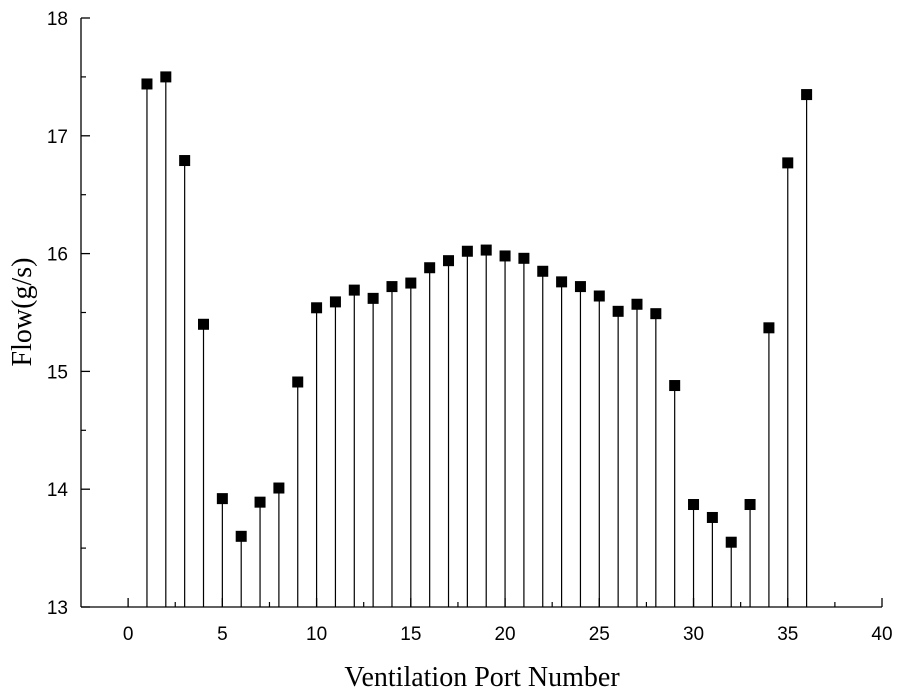 The image size is (901, 696). I want to click on y-tick-label: 17, so click(57, 137).